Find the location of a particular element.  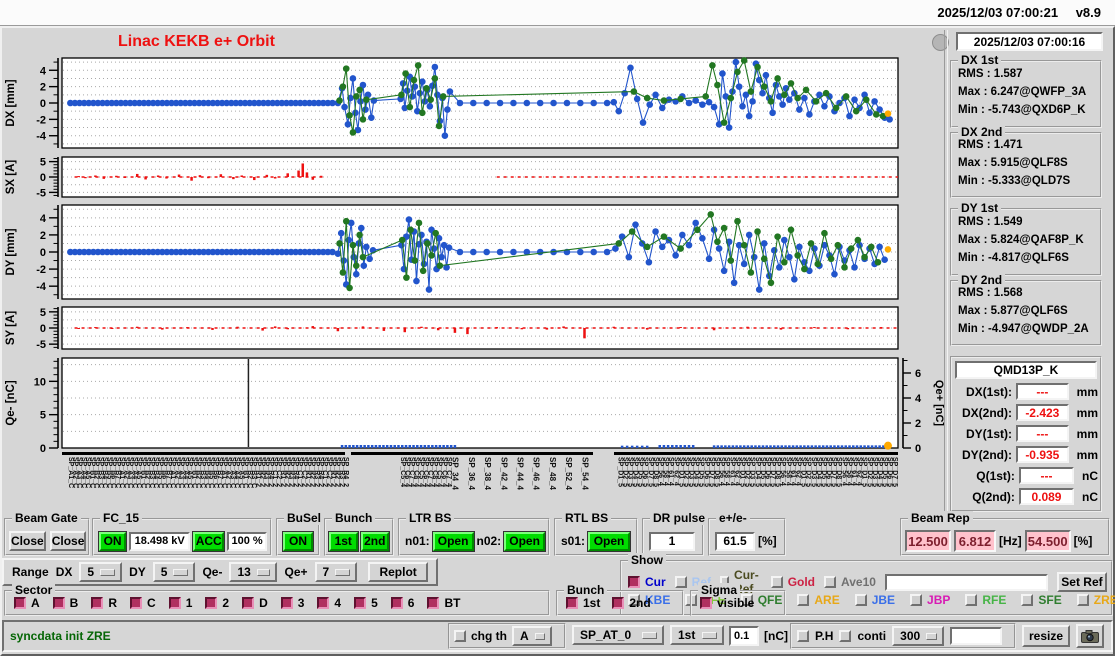

toggle-3: 3 is located at coordinates (292, 603).